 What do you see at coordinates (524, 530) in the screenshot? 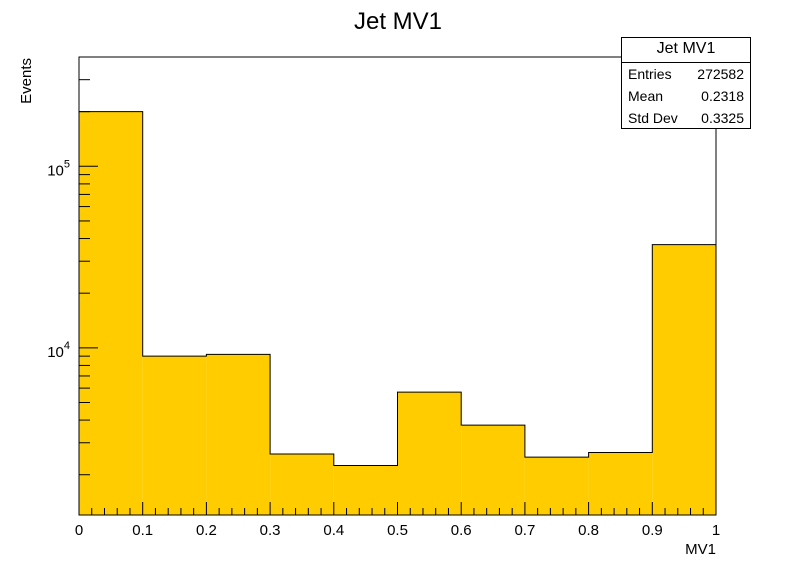
I see `x-tick-label: 0.7` at bounding box center [524, 530].